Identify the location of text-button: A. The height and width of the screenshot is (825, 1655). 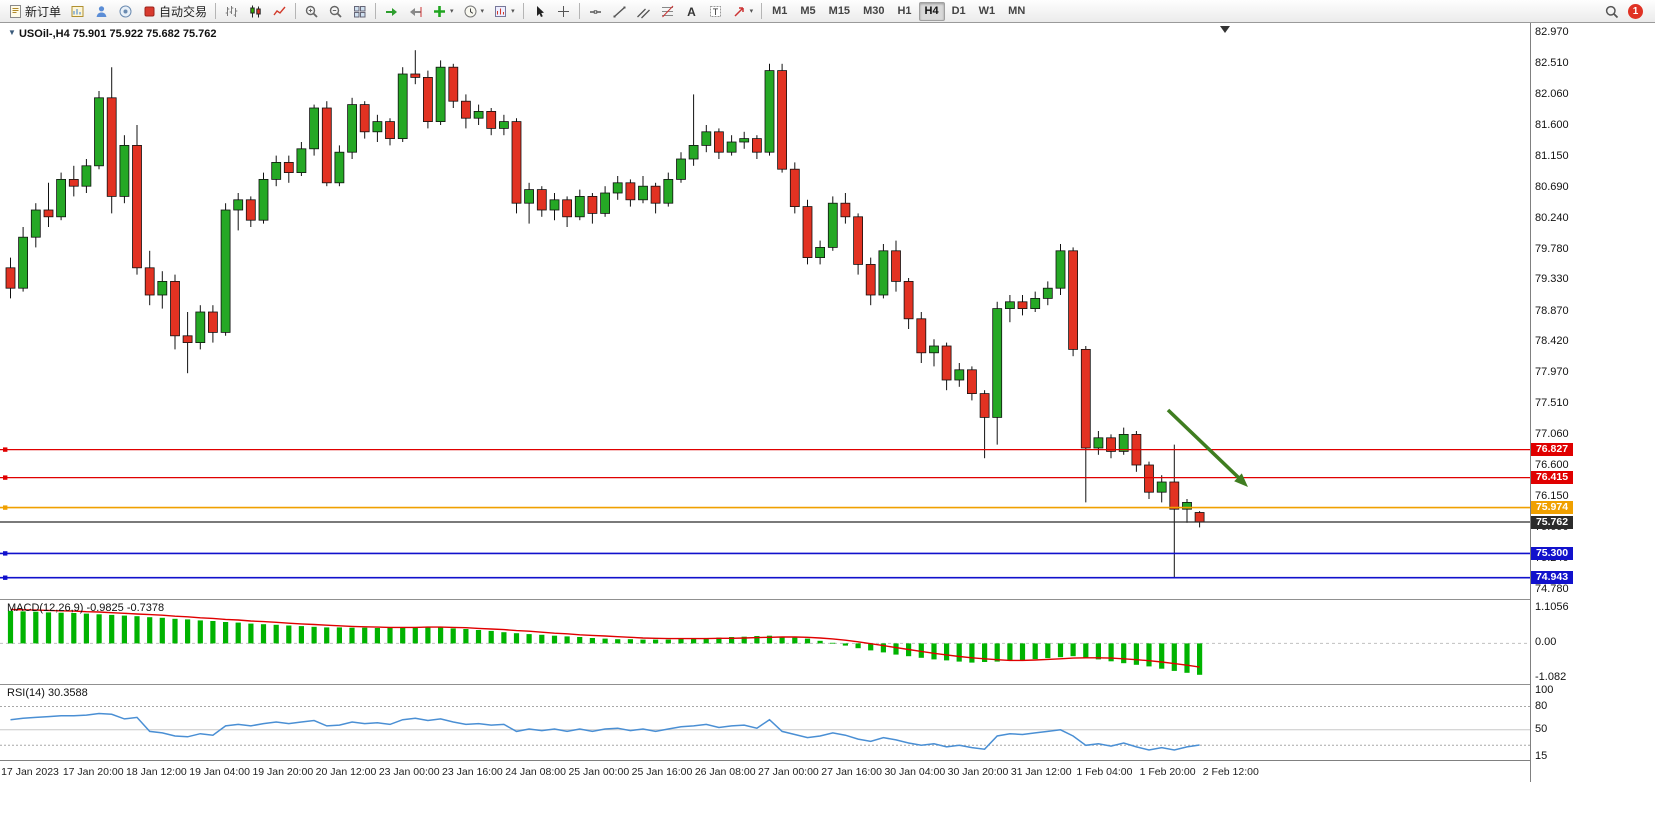
(691, 11).